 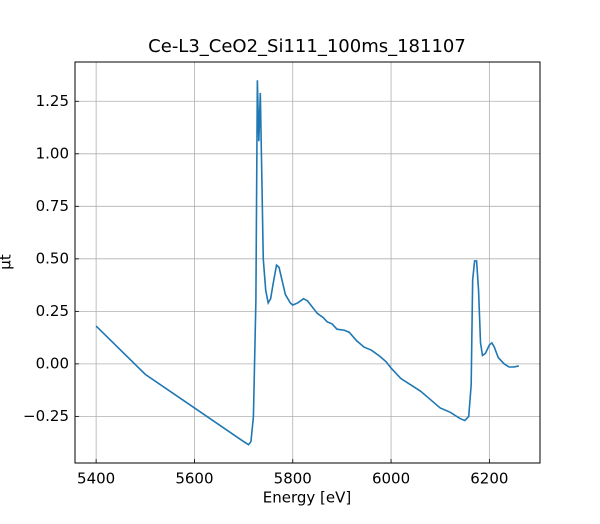 What do you see at coordinates (46, 416) in the screenshot?
I see `y-tick-label: −0.25` at bounding box center [46, 416].